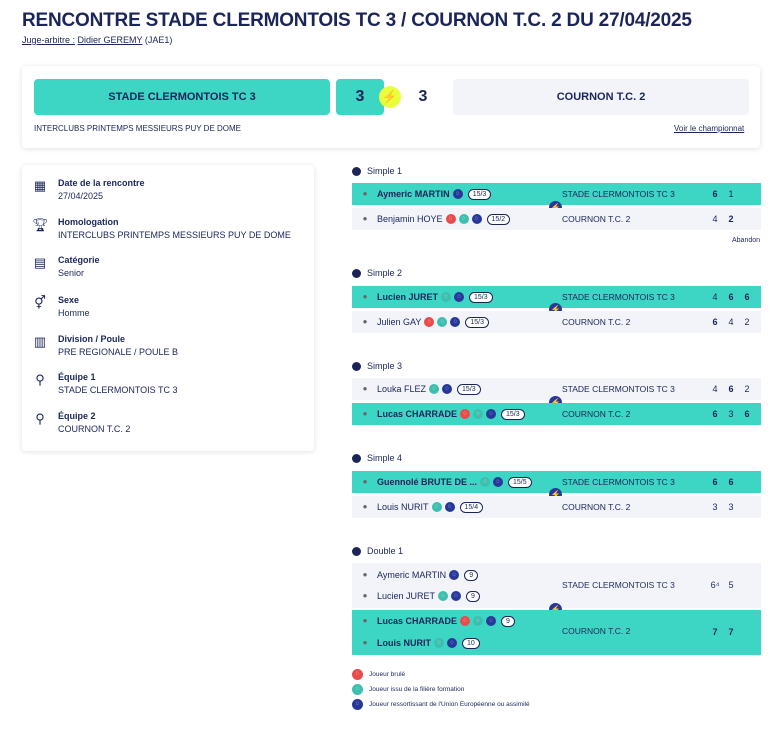 The width and height of the screenshot is (776, 734). I want to click on bolt-icon: ⚡, so click(390, 97).